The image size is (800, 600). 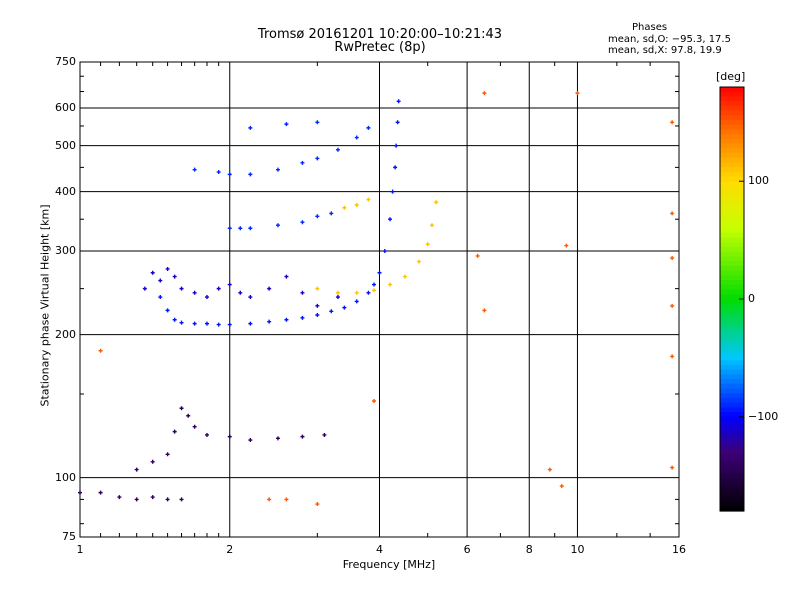 I want to click on x-tick-label: 6, so click(x=467, y=549).